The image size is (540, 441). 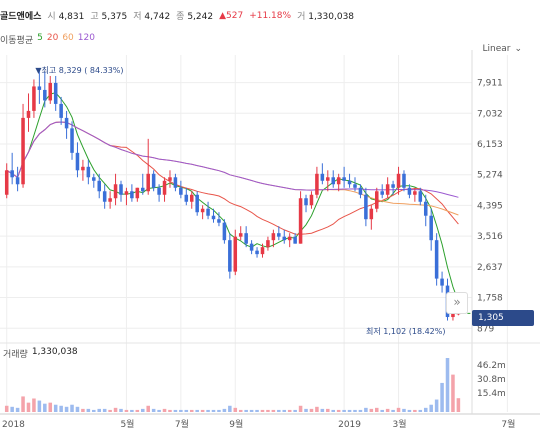 I want to click on x-tick-label: 5월, so click(x=127, y=424).